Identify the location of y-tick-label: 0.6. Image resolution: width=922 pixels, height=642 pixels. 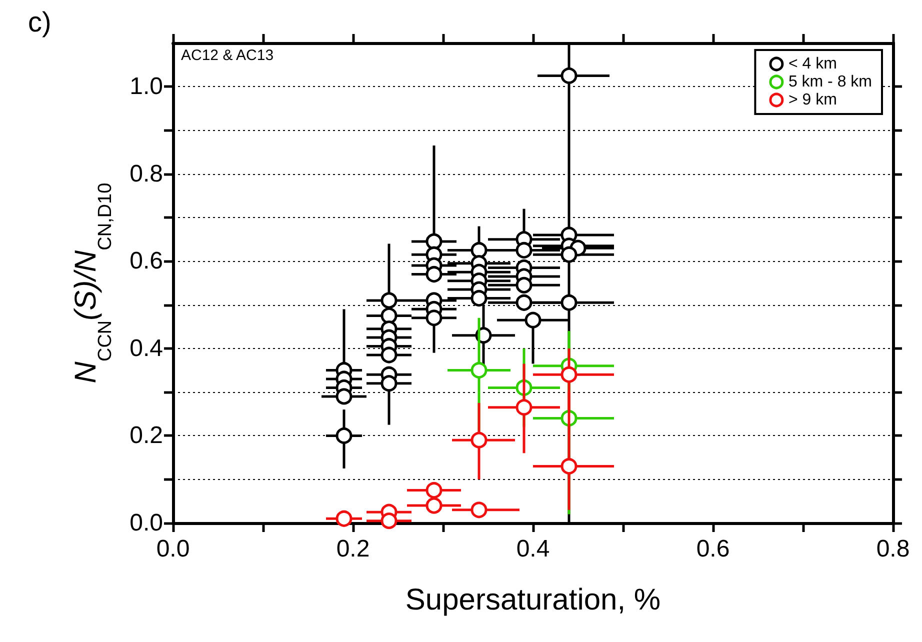
(146, 261).